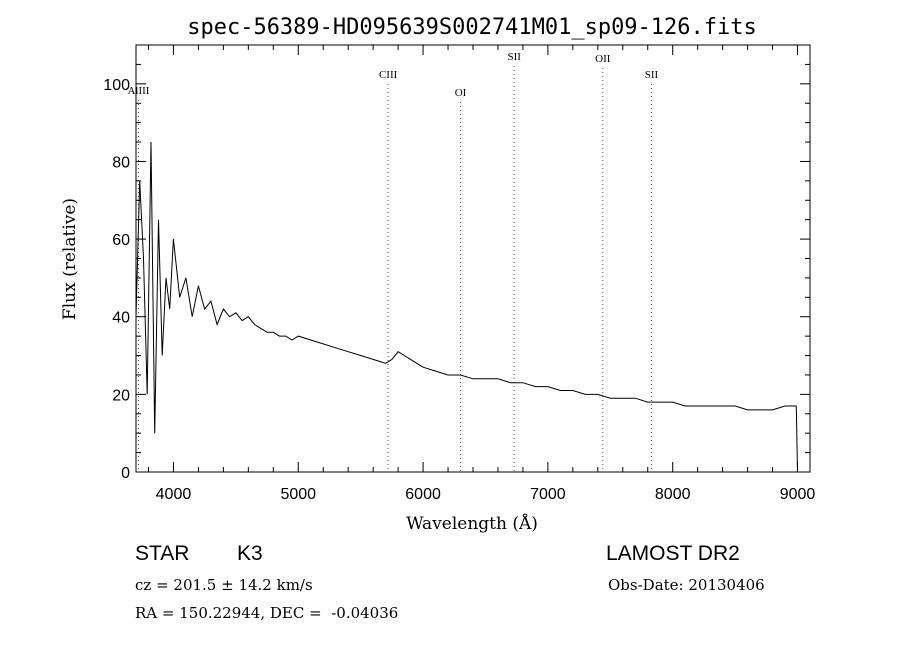  Describe the element at coordinates (298, 494) in the screenshot. I see `x-tick-label-1: 5000` at that location.